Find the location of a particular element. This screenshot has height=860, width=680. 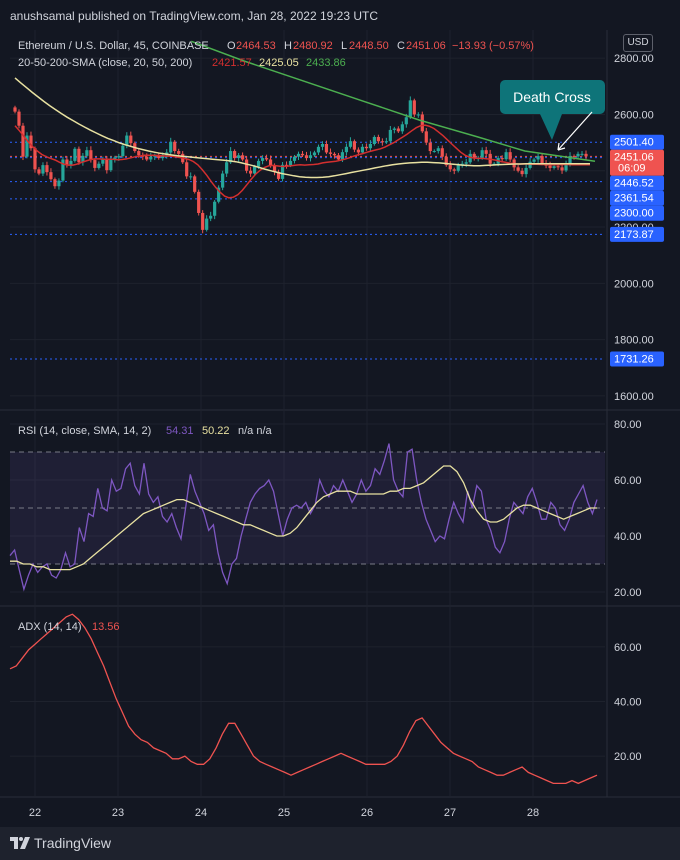

annotation-label: Death Cross is located at coordinates (552, 97).